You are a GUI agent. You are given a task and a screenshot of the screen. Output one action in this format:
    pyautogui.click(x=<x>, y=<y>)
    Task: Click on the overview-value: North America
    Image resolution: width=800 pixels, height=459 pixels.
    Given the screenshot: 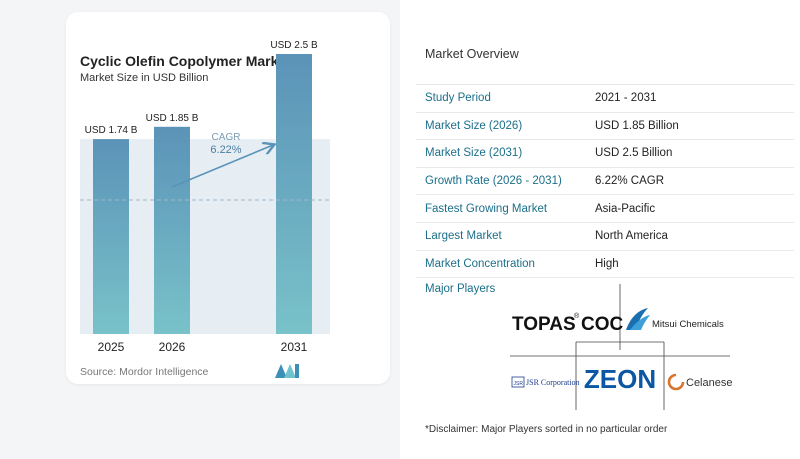 What is the action you would take?
    pyautogui.click(x=631, y=236)
    